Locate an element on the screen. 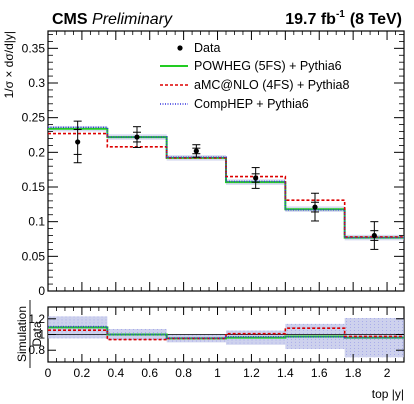 The width and height of the screenshot is (414, 404). legend-label-amcnlo: aMC@NLO (4FS) + Pythia8 is located at coordinates (271, 85).